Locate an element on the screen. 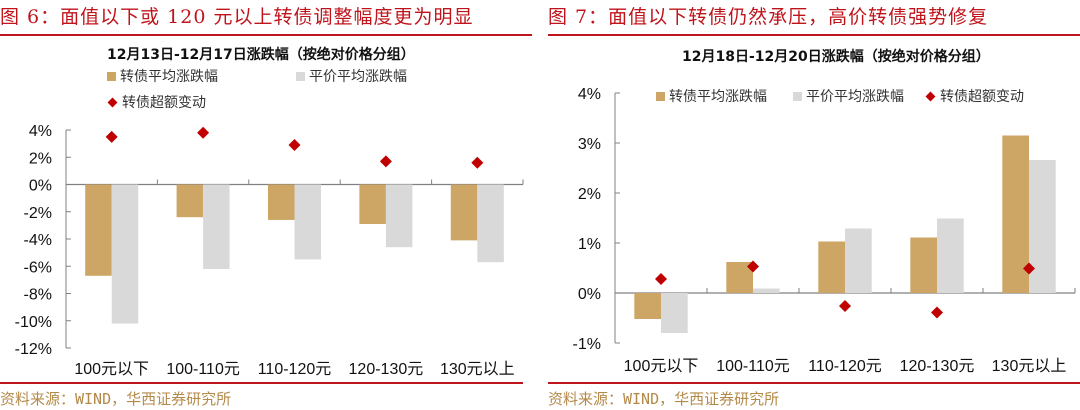 This screenshot has width=1080, height=410. y-tick-label: -4% is located at coordinates (38, 240).